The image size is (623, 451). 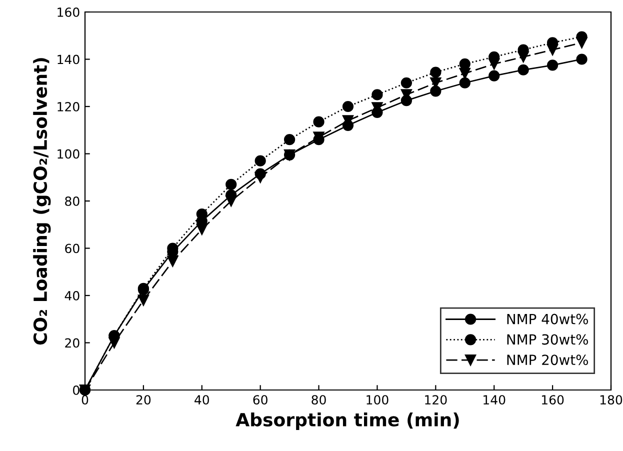 I want to click on x-tick-label: 160, so click(x=553, y=400).